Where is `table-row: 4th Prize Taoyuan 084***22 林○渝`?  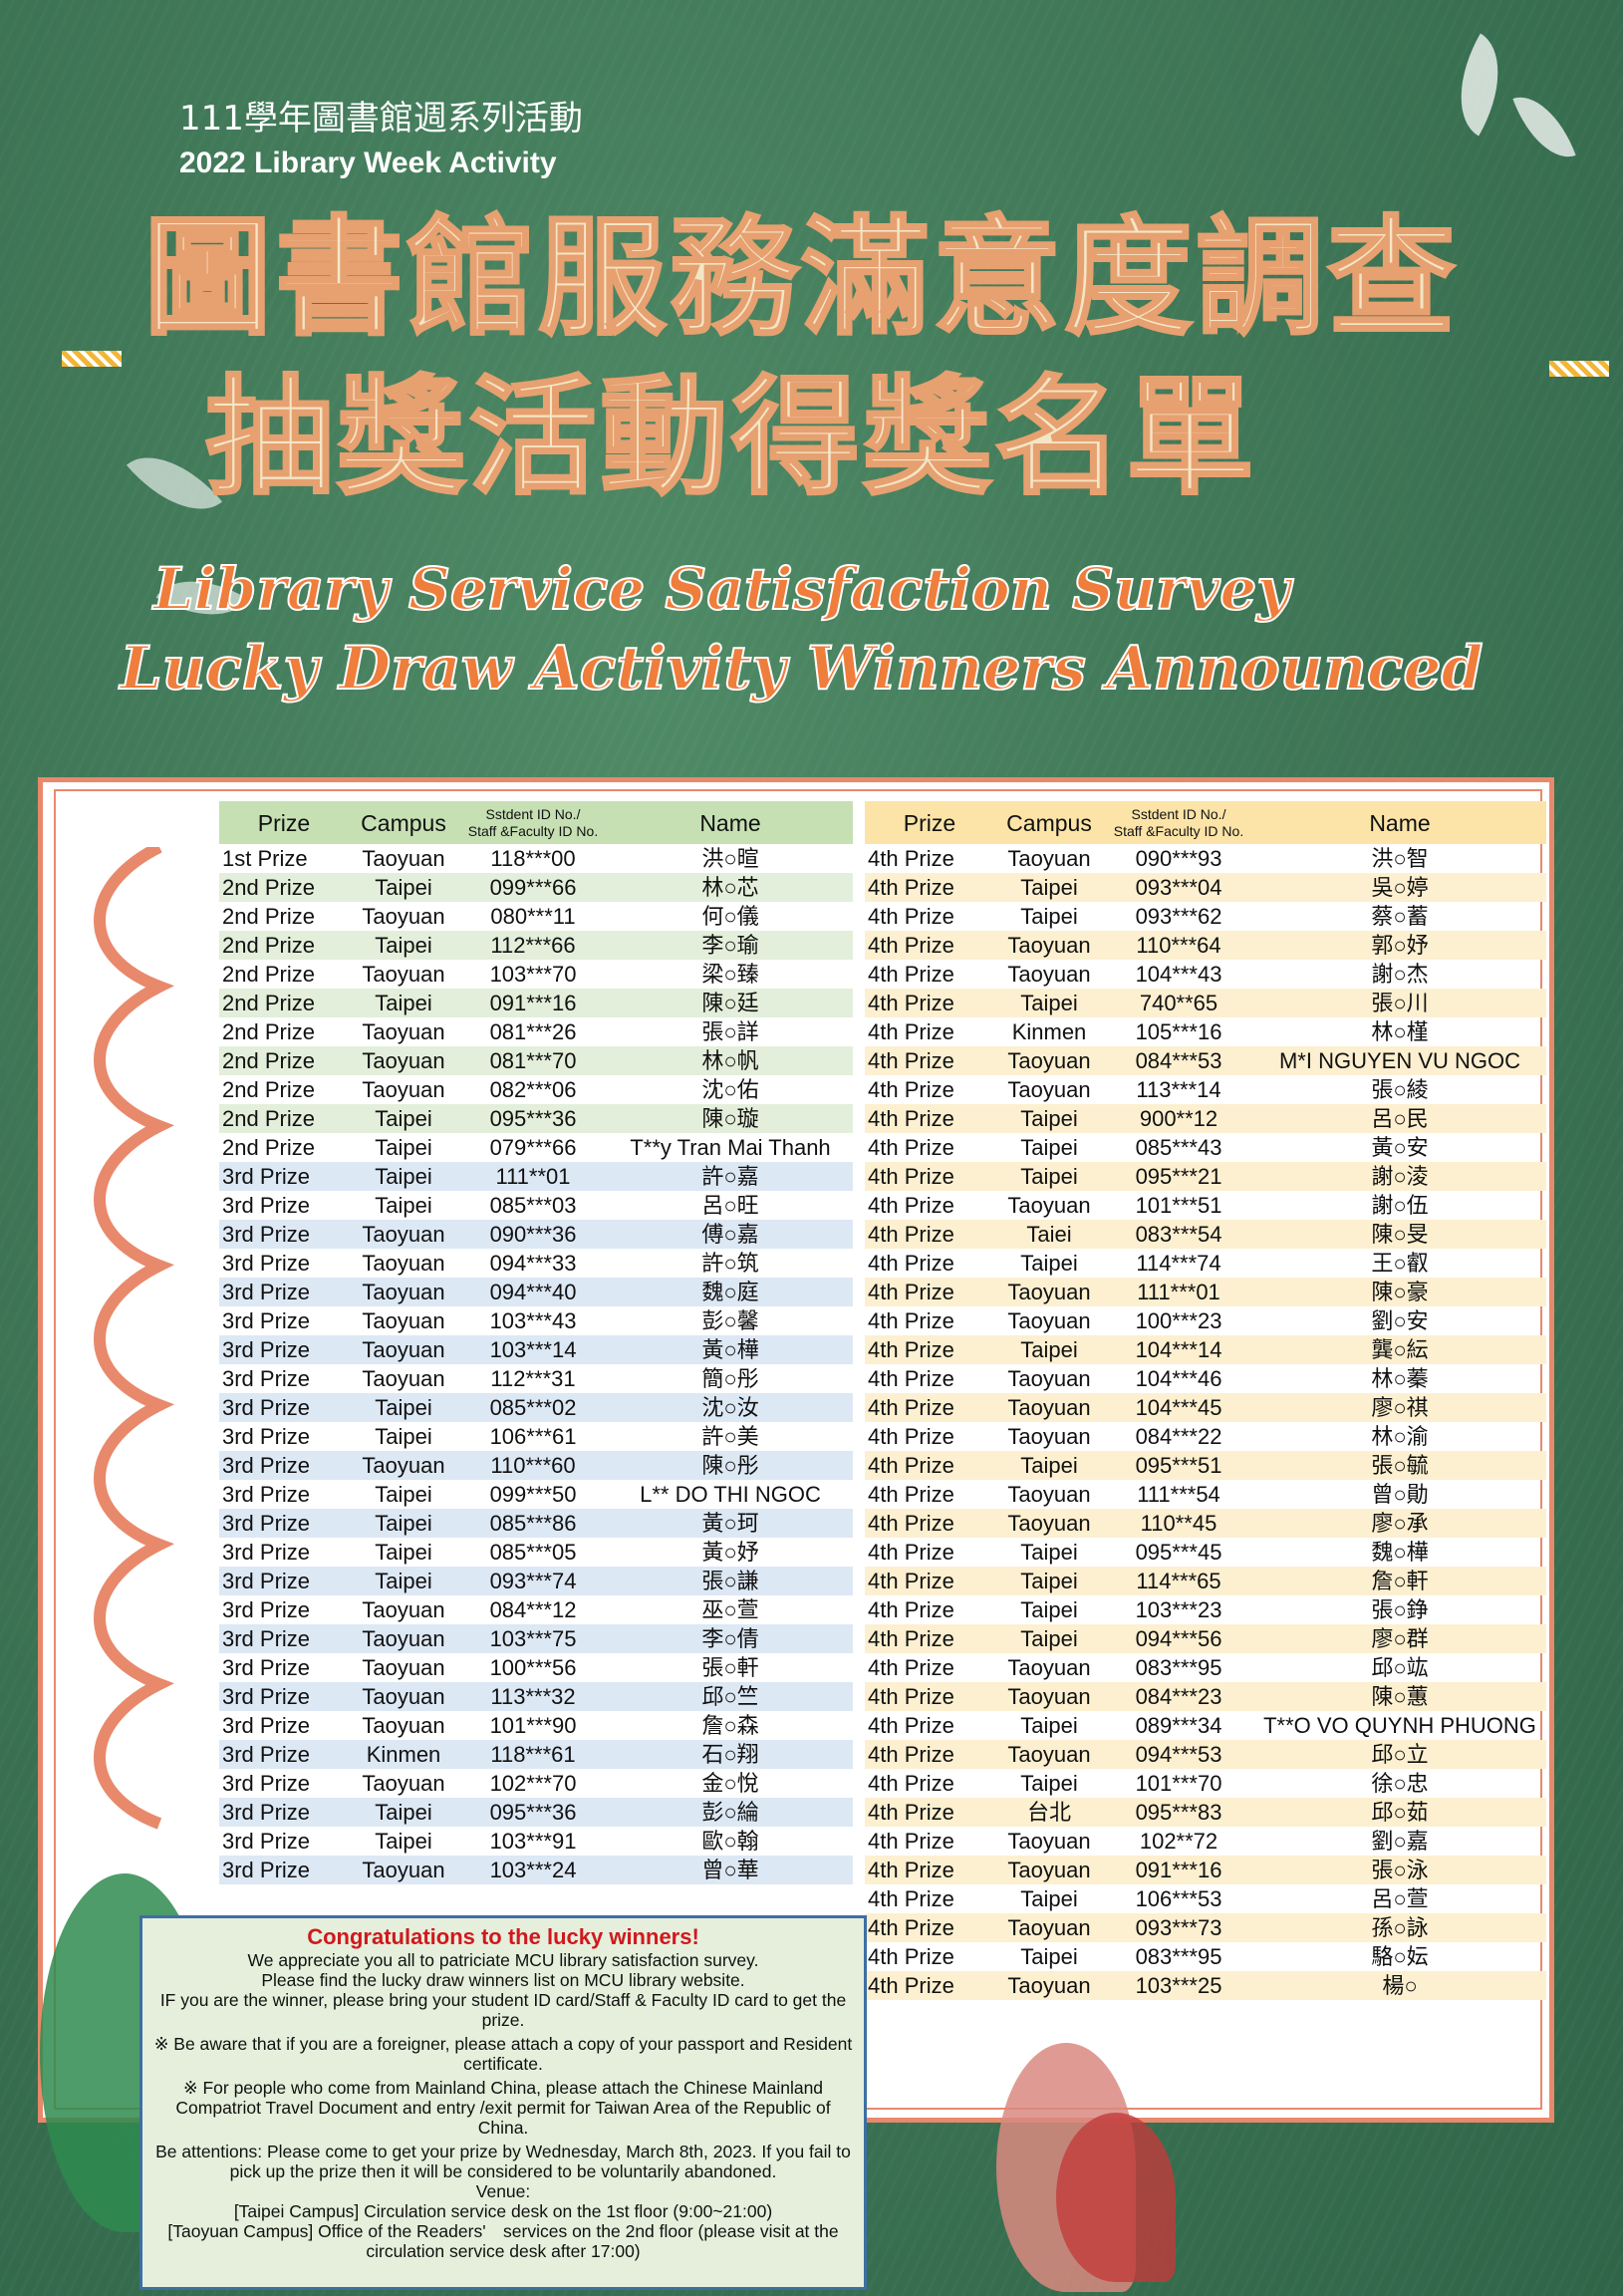
table-row: 4th Prize Taoyuan 084***22 林○渝 is located at coordinates (1205, 1436).